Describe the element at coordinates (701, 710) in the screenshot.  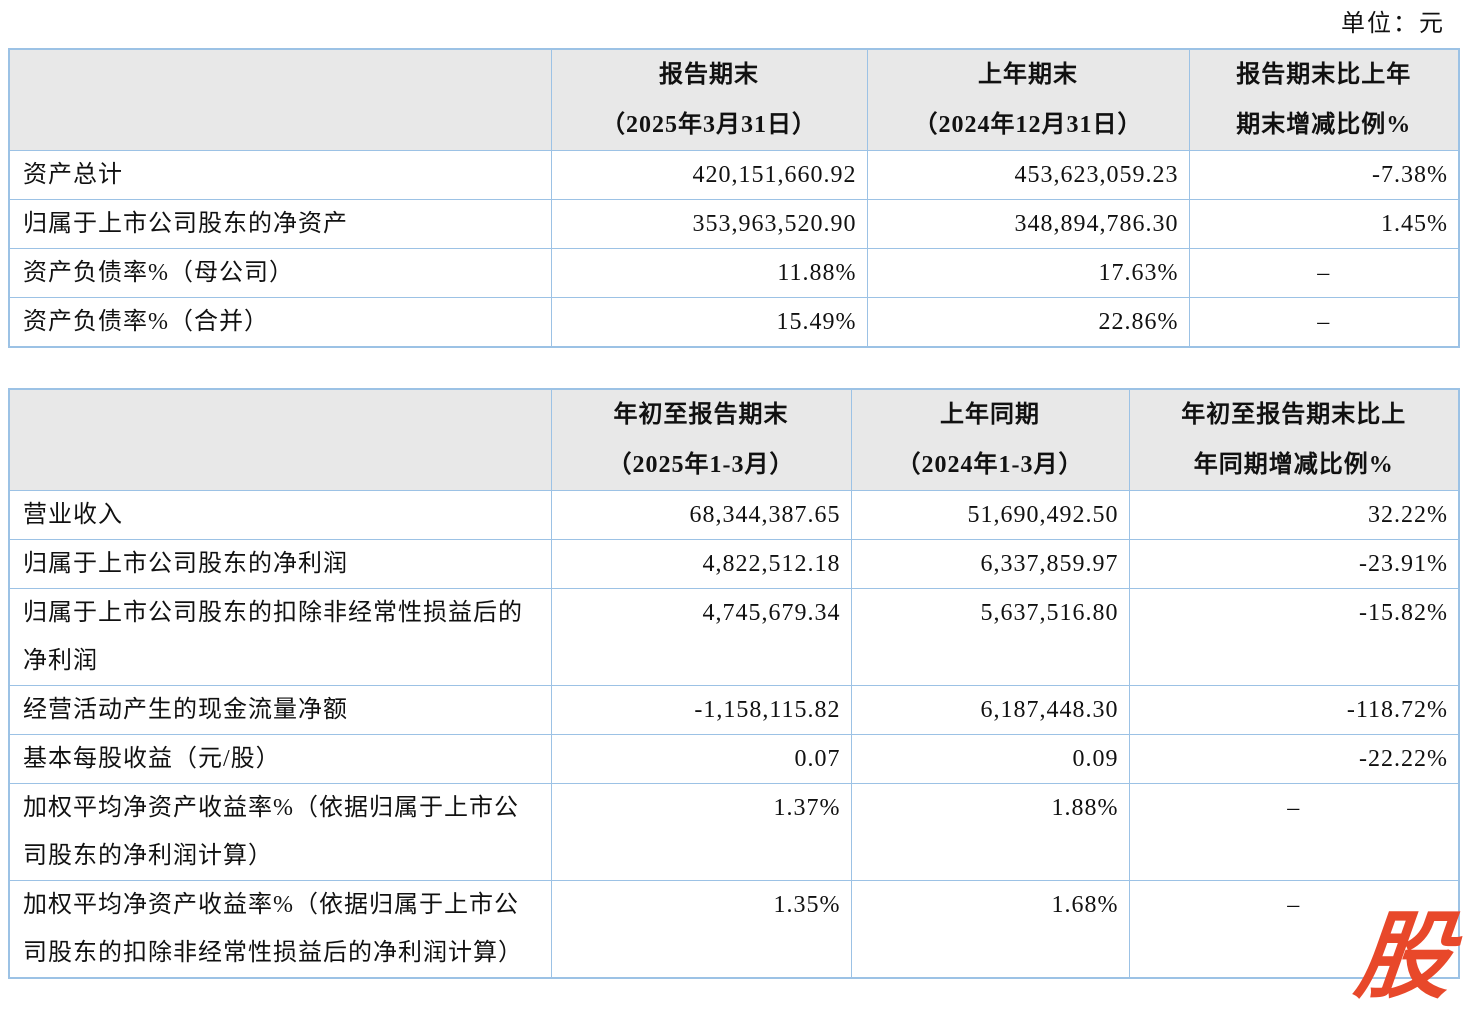
I see `current-value: -1,158,115.82` at that location.